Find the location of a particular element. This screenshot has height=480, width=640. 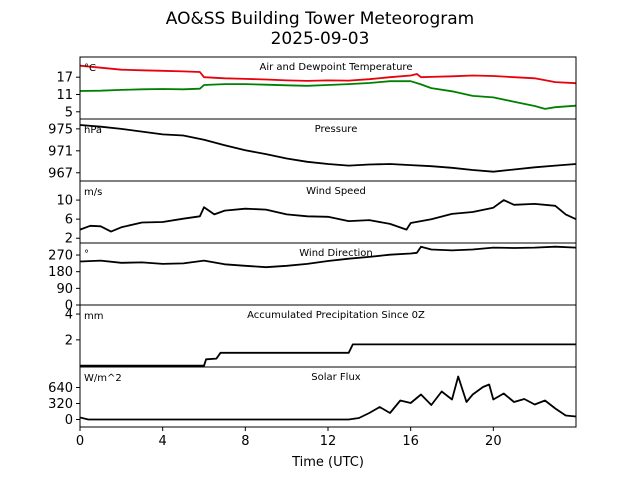

panel-unit: °C is located at coordinates (90, 68).